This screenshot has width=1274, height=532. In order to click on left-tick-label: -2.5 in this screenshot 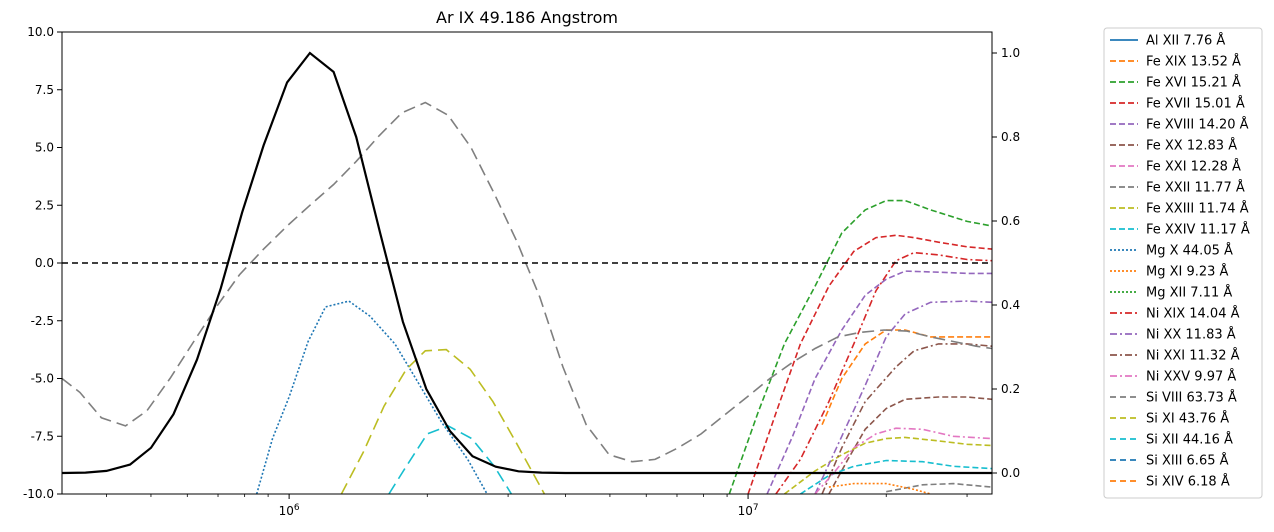, I will do `click(42, 321)`.